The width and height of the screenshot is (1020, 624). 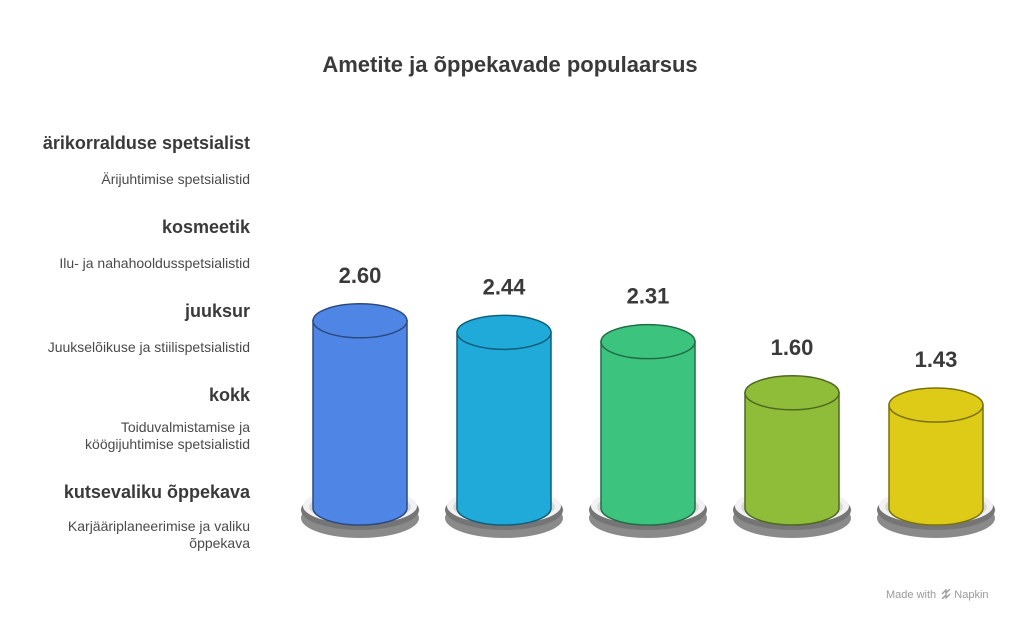 I want to click on legend-desc-2: Juukselõikuse ja stiilispetsialistid, so click(x=148, y=347).